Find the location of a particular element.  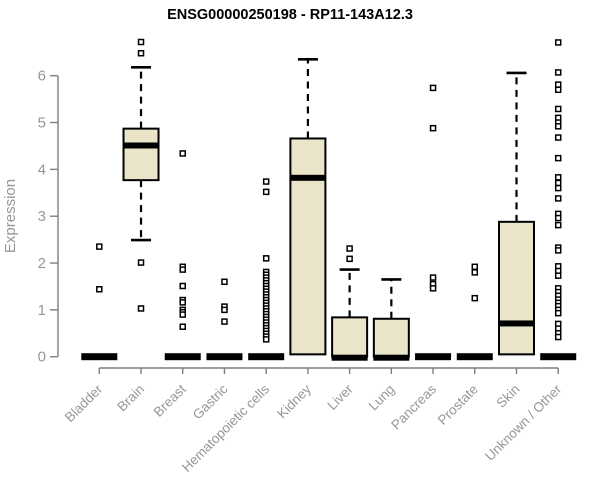

x-tick-label: Unknown / Other is located at coordinates (523, 422).